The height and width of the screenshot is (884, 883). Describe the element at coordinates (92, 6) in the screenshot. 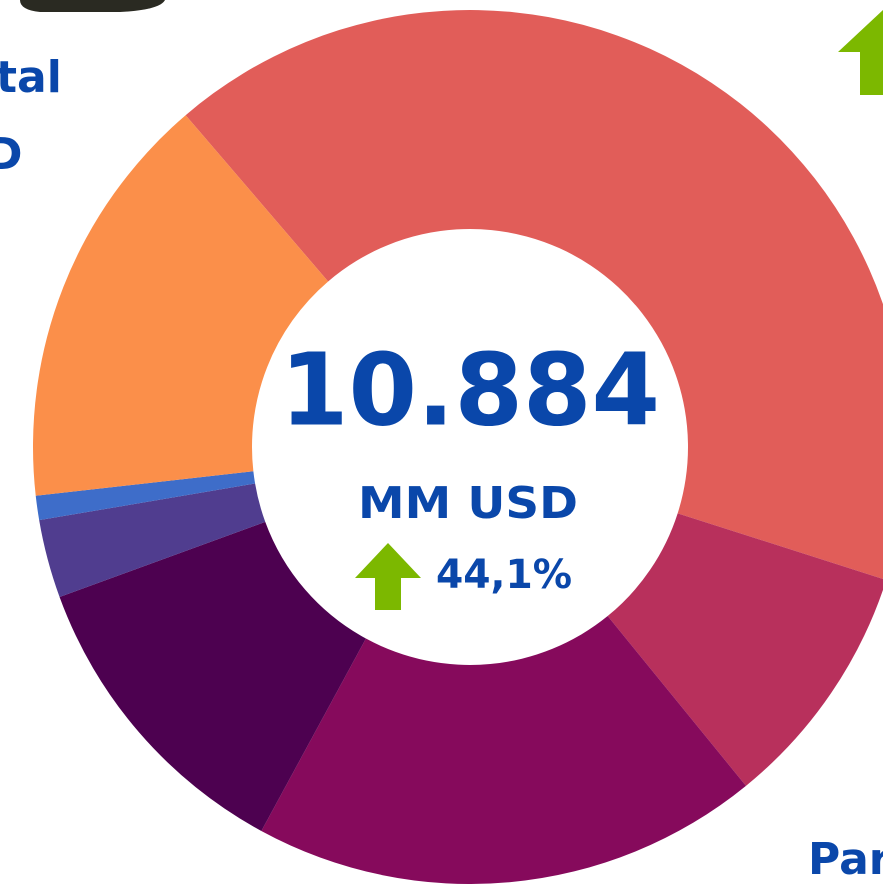

I see `photo-fragment` at that location.